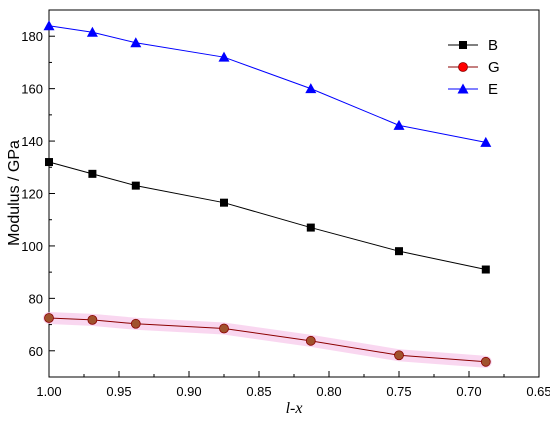 The image size is (550, 423). Describe the element at coordinates (36, 298) in the screenshot. I see `y-tick-label: 80` at that location.